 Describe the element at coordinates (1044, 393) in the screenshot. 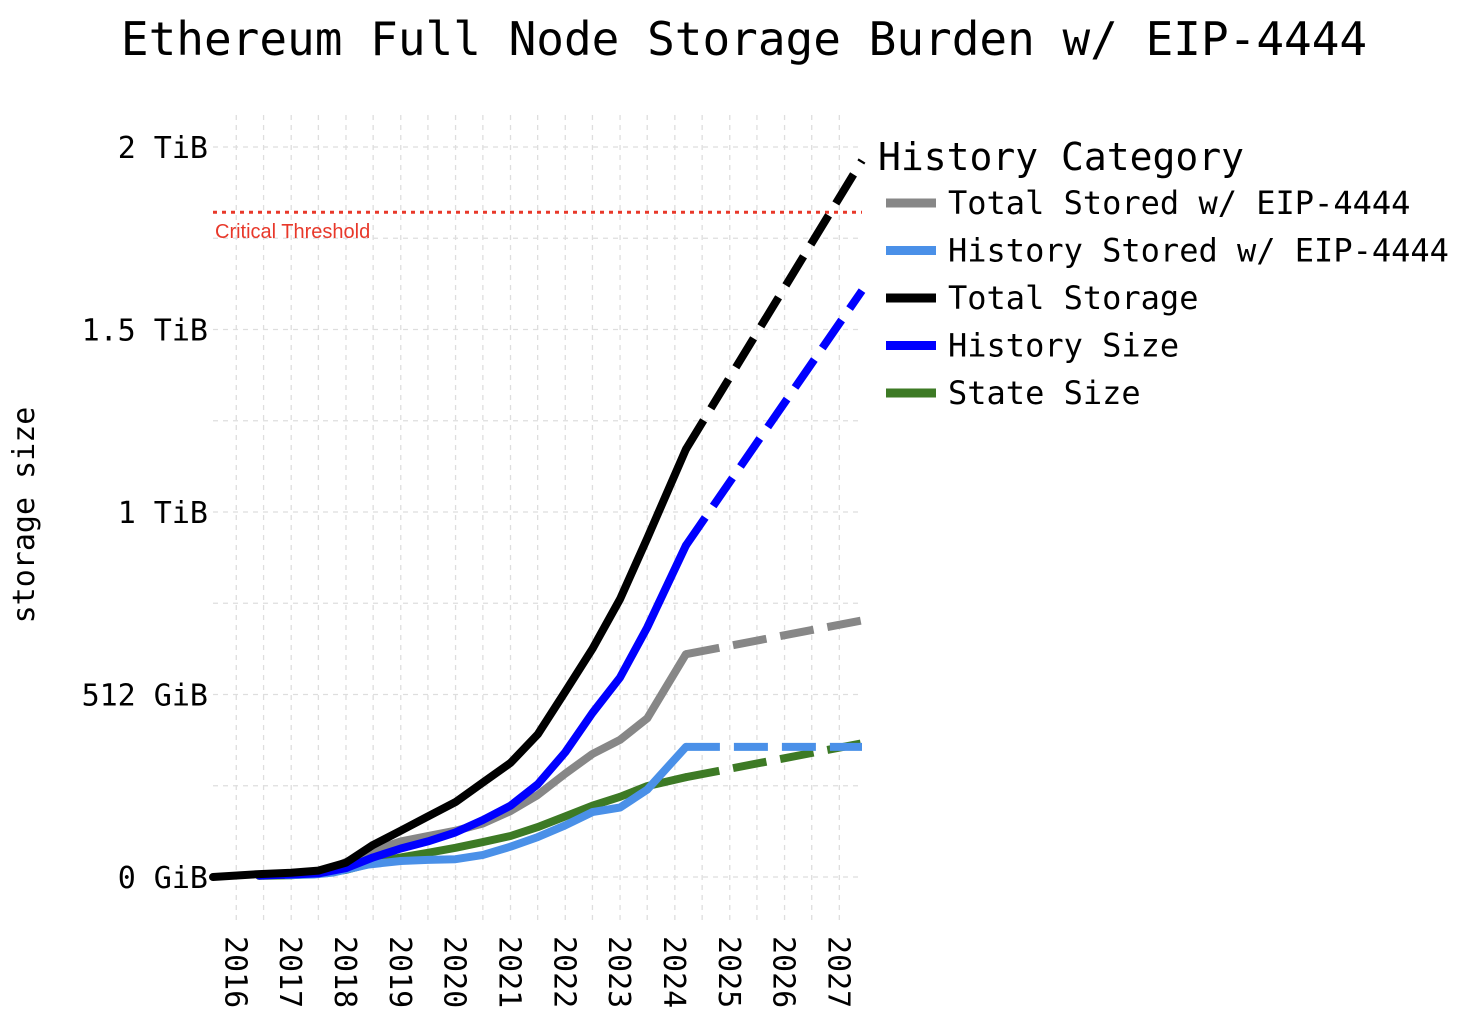

I see `legend-label: State Size` at that location.